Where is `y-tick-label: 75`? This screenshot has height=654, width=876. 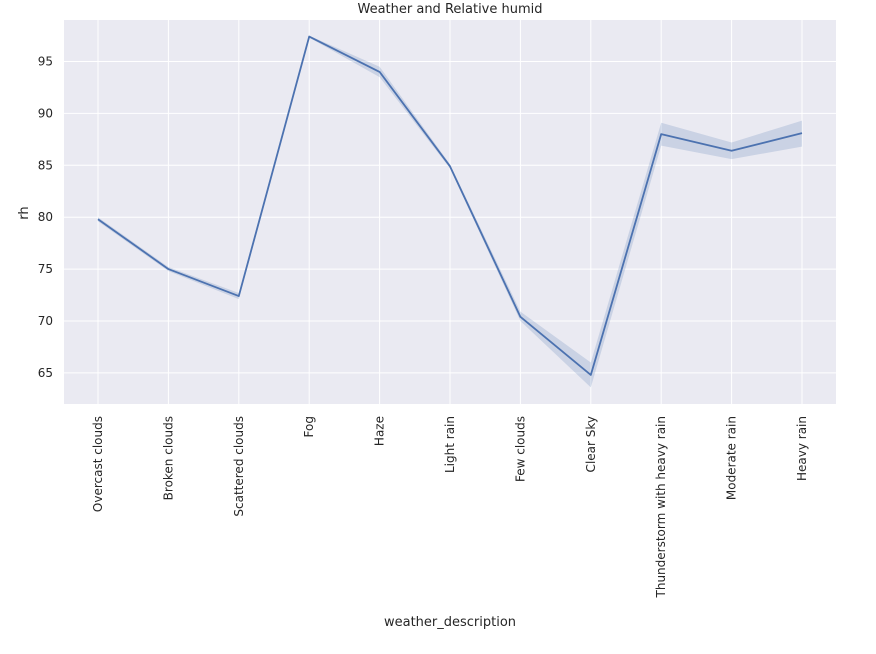 y-tick-label: 75 is located at coordinates (45, 269).